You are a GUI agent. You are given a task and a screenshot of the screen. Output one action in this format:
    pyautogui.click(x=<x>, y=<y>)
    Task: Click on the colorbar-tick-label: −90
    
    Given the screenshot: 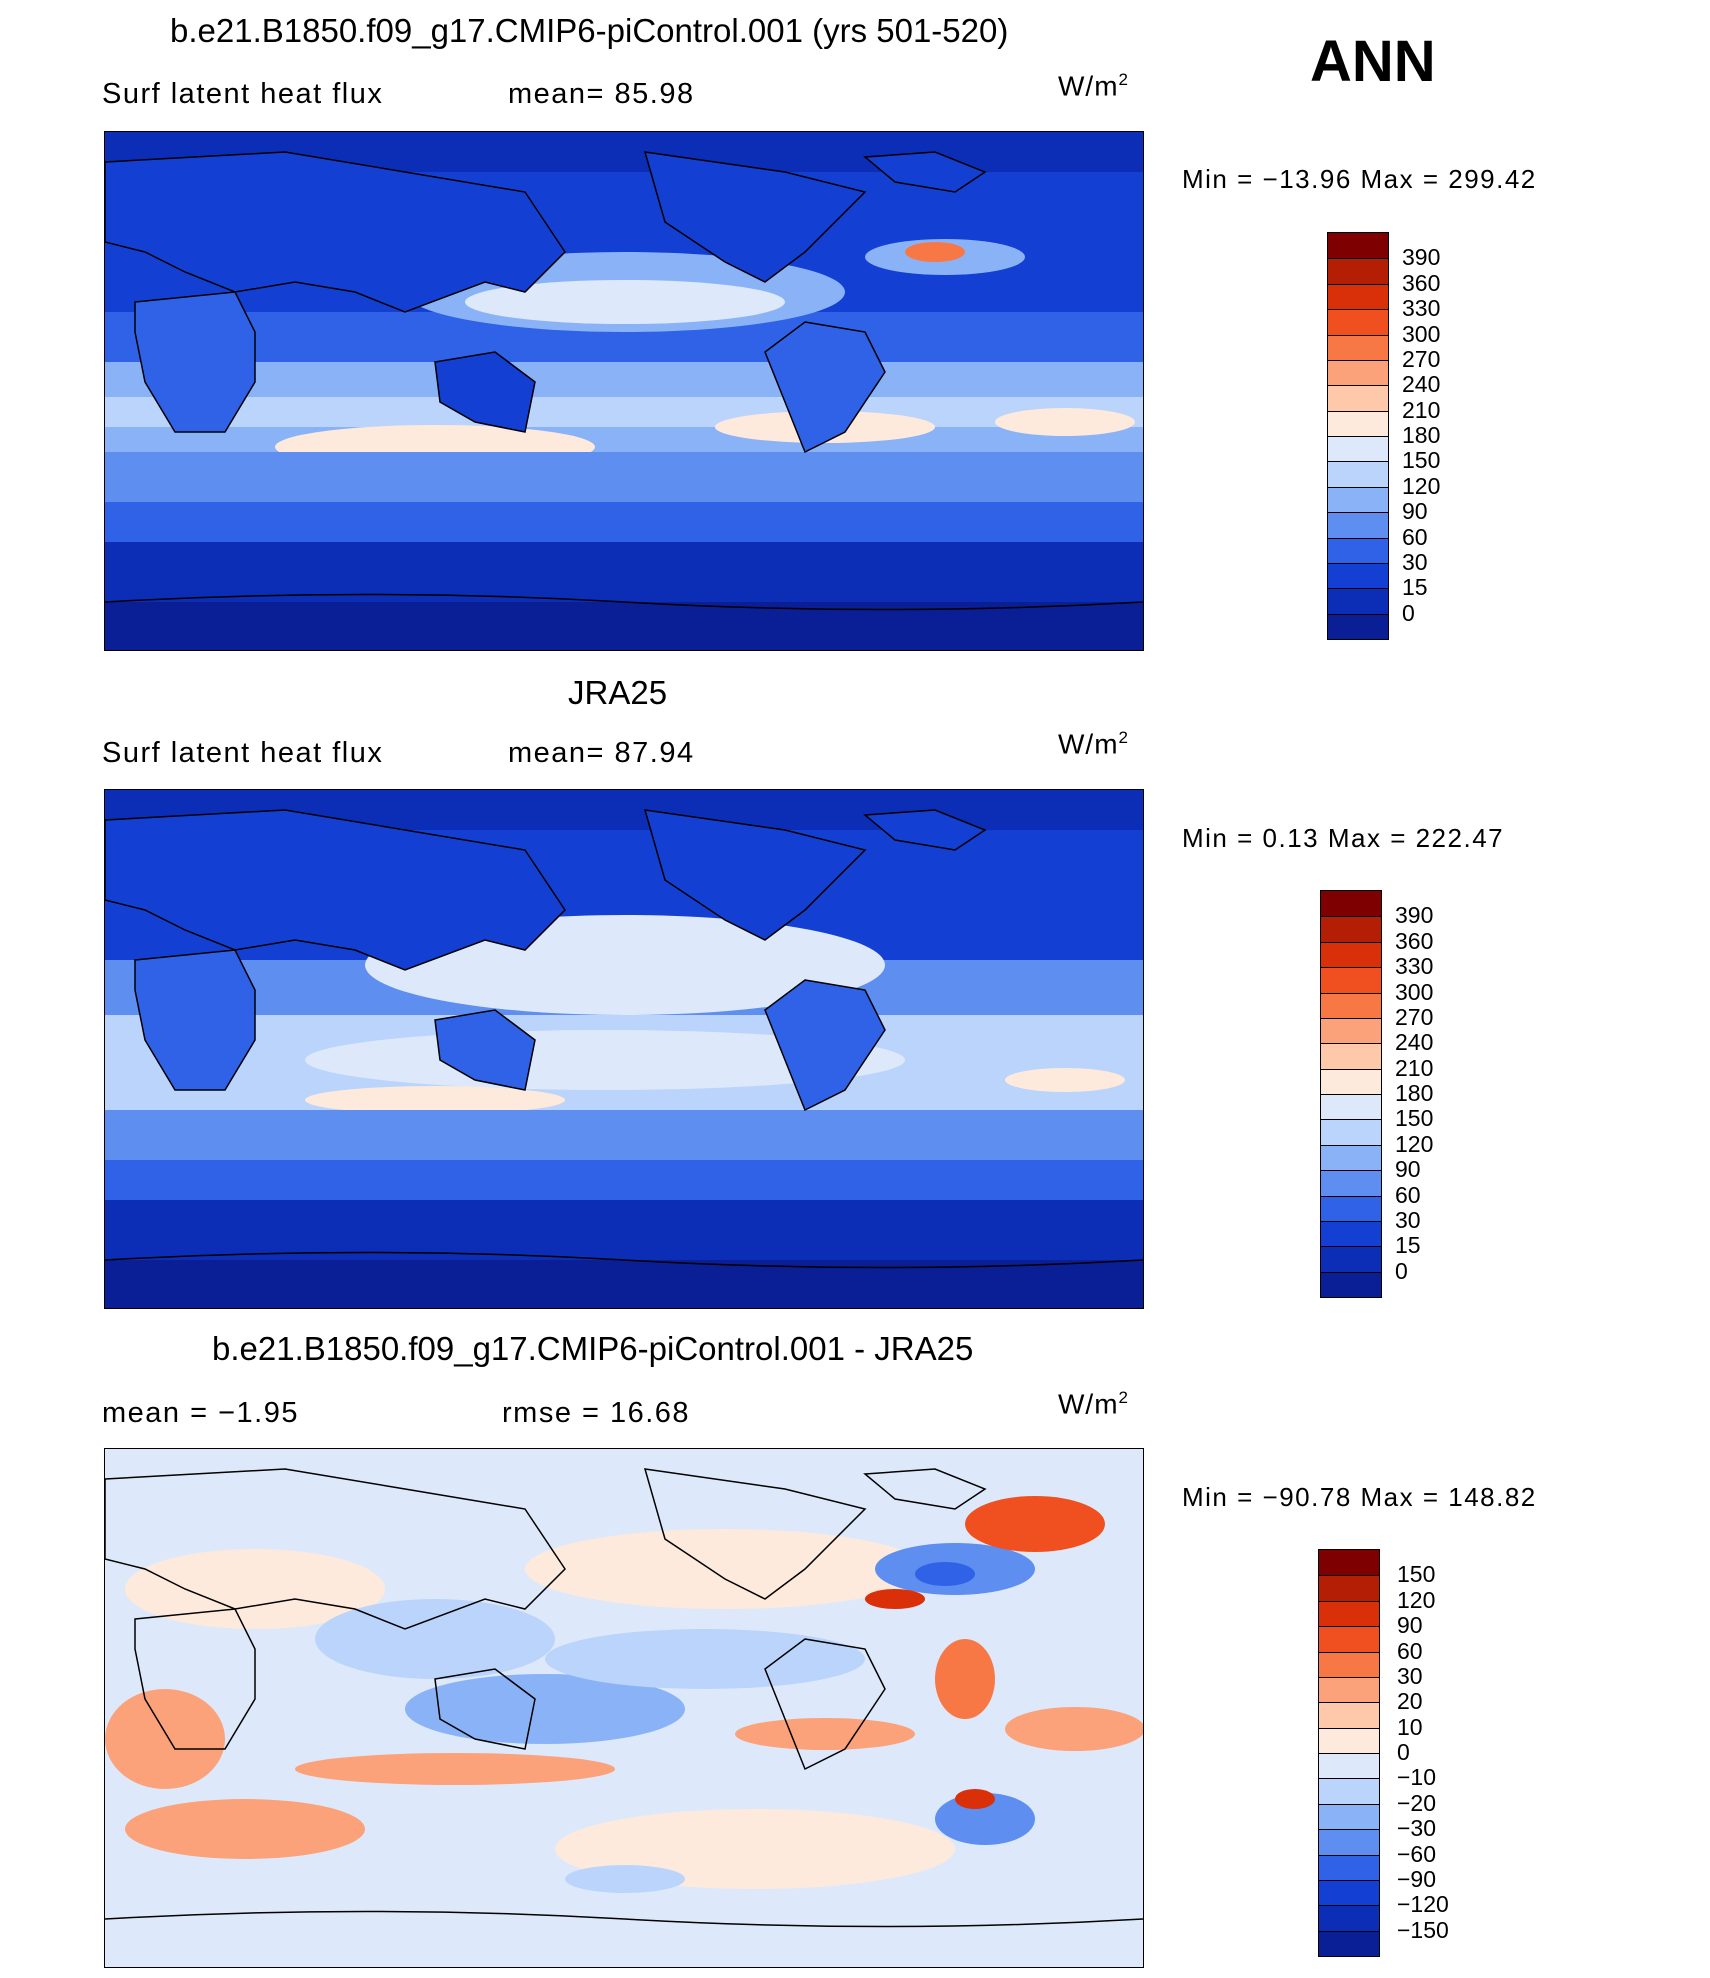 What is the action you would take?
    pyautogui.click(x=1417, y=1878)
    